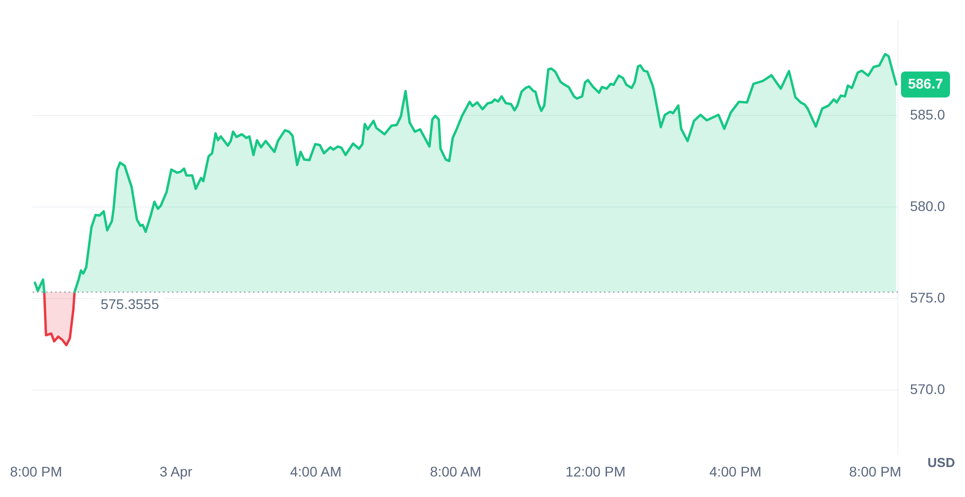 The width and height of the screenshot is (965, 497). Describe the element at coordinates (928, 388) in the screenshot. I see `y-tick-label: 570.0` at that location.